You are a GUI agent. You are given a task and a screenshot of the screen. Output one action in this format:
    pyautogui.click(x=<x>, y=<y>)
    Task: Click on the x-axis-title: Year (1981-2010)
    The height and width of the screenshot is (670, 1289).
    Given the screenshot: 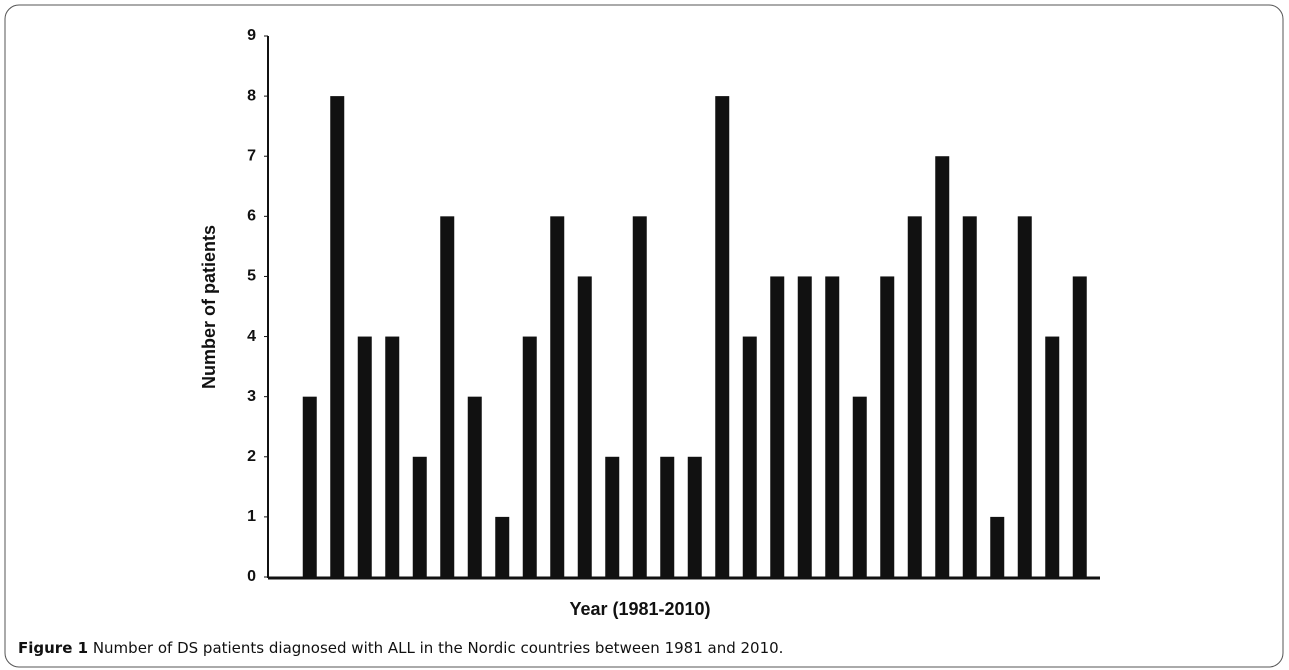 What is the action you would take?
    pyautogui.click(x=639, y=609)
    